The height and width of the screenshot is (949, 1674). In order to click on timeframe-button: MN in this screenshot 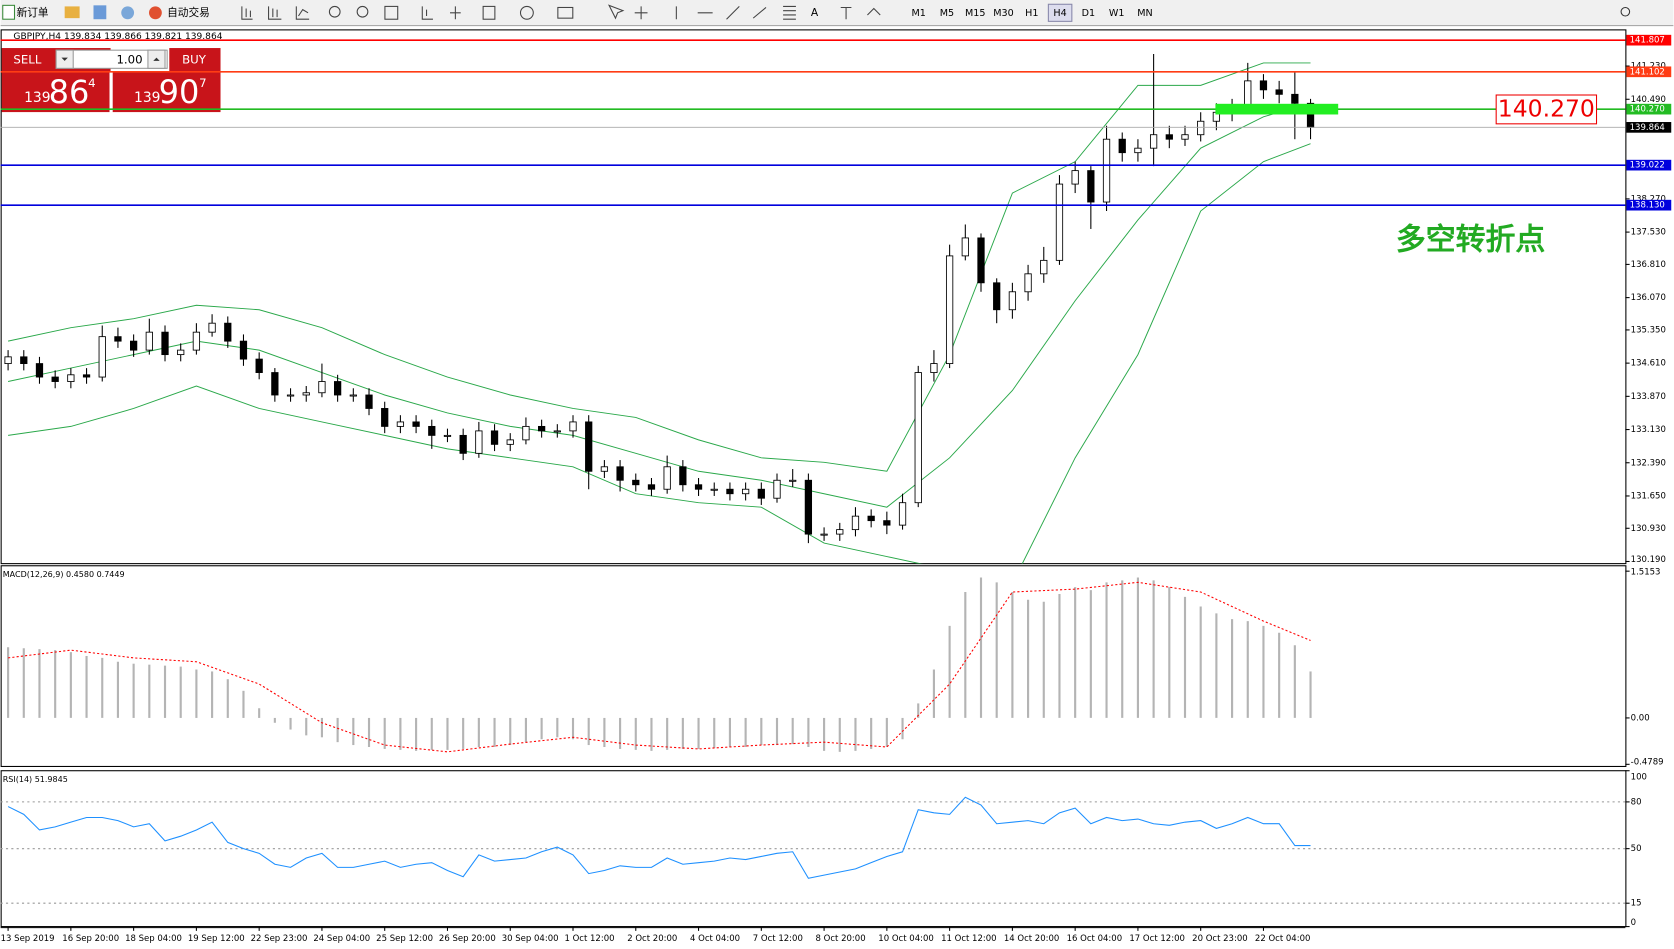, I will do `click(1144, 13)`.